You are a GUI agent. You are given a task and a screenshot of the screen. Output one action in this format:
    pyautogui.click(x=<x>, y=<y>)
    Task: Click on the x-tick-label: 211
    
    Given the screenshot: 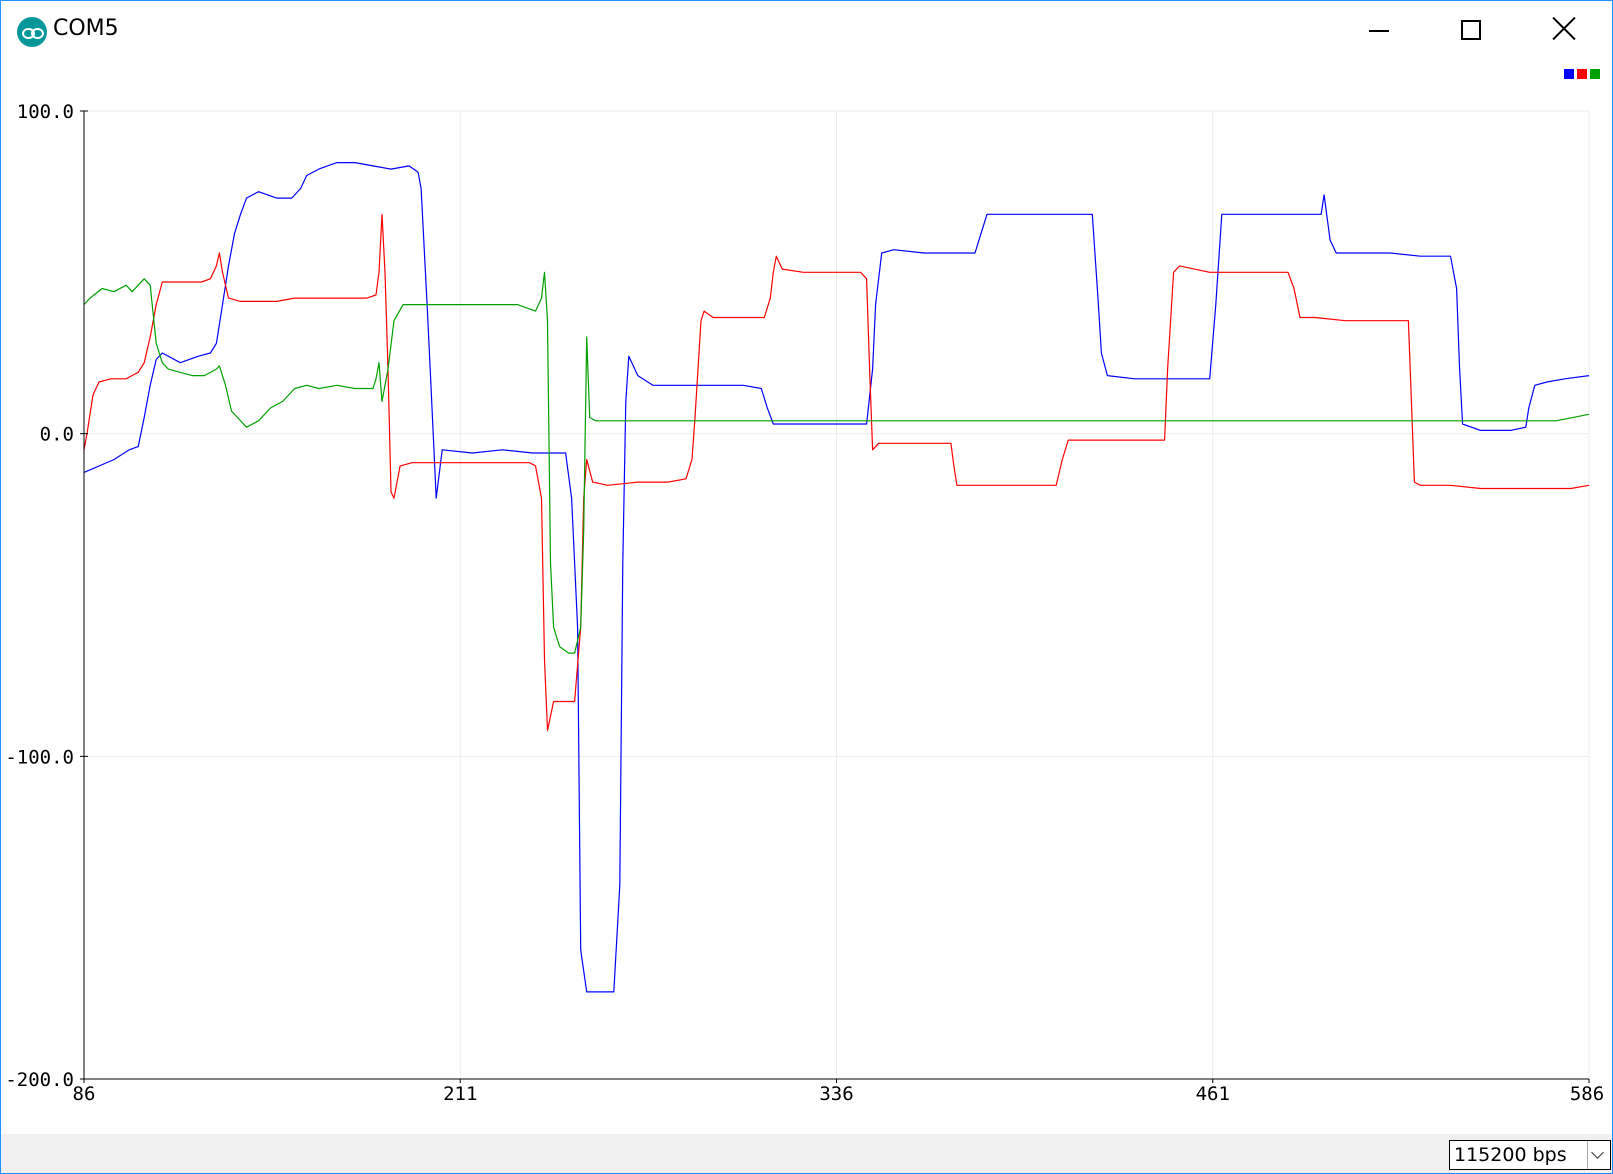 What is the action you would take?
    pyautogui.click(x=460, y=1094)
    